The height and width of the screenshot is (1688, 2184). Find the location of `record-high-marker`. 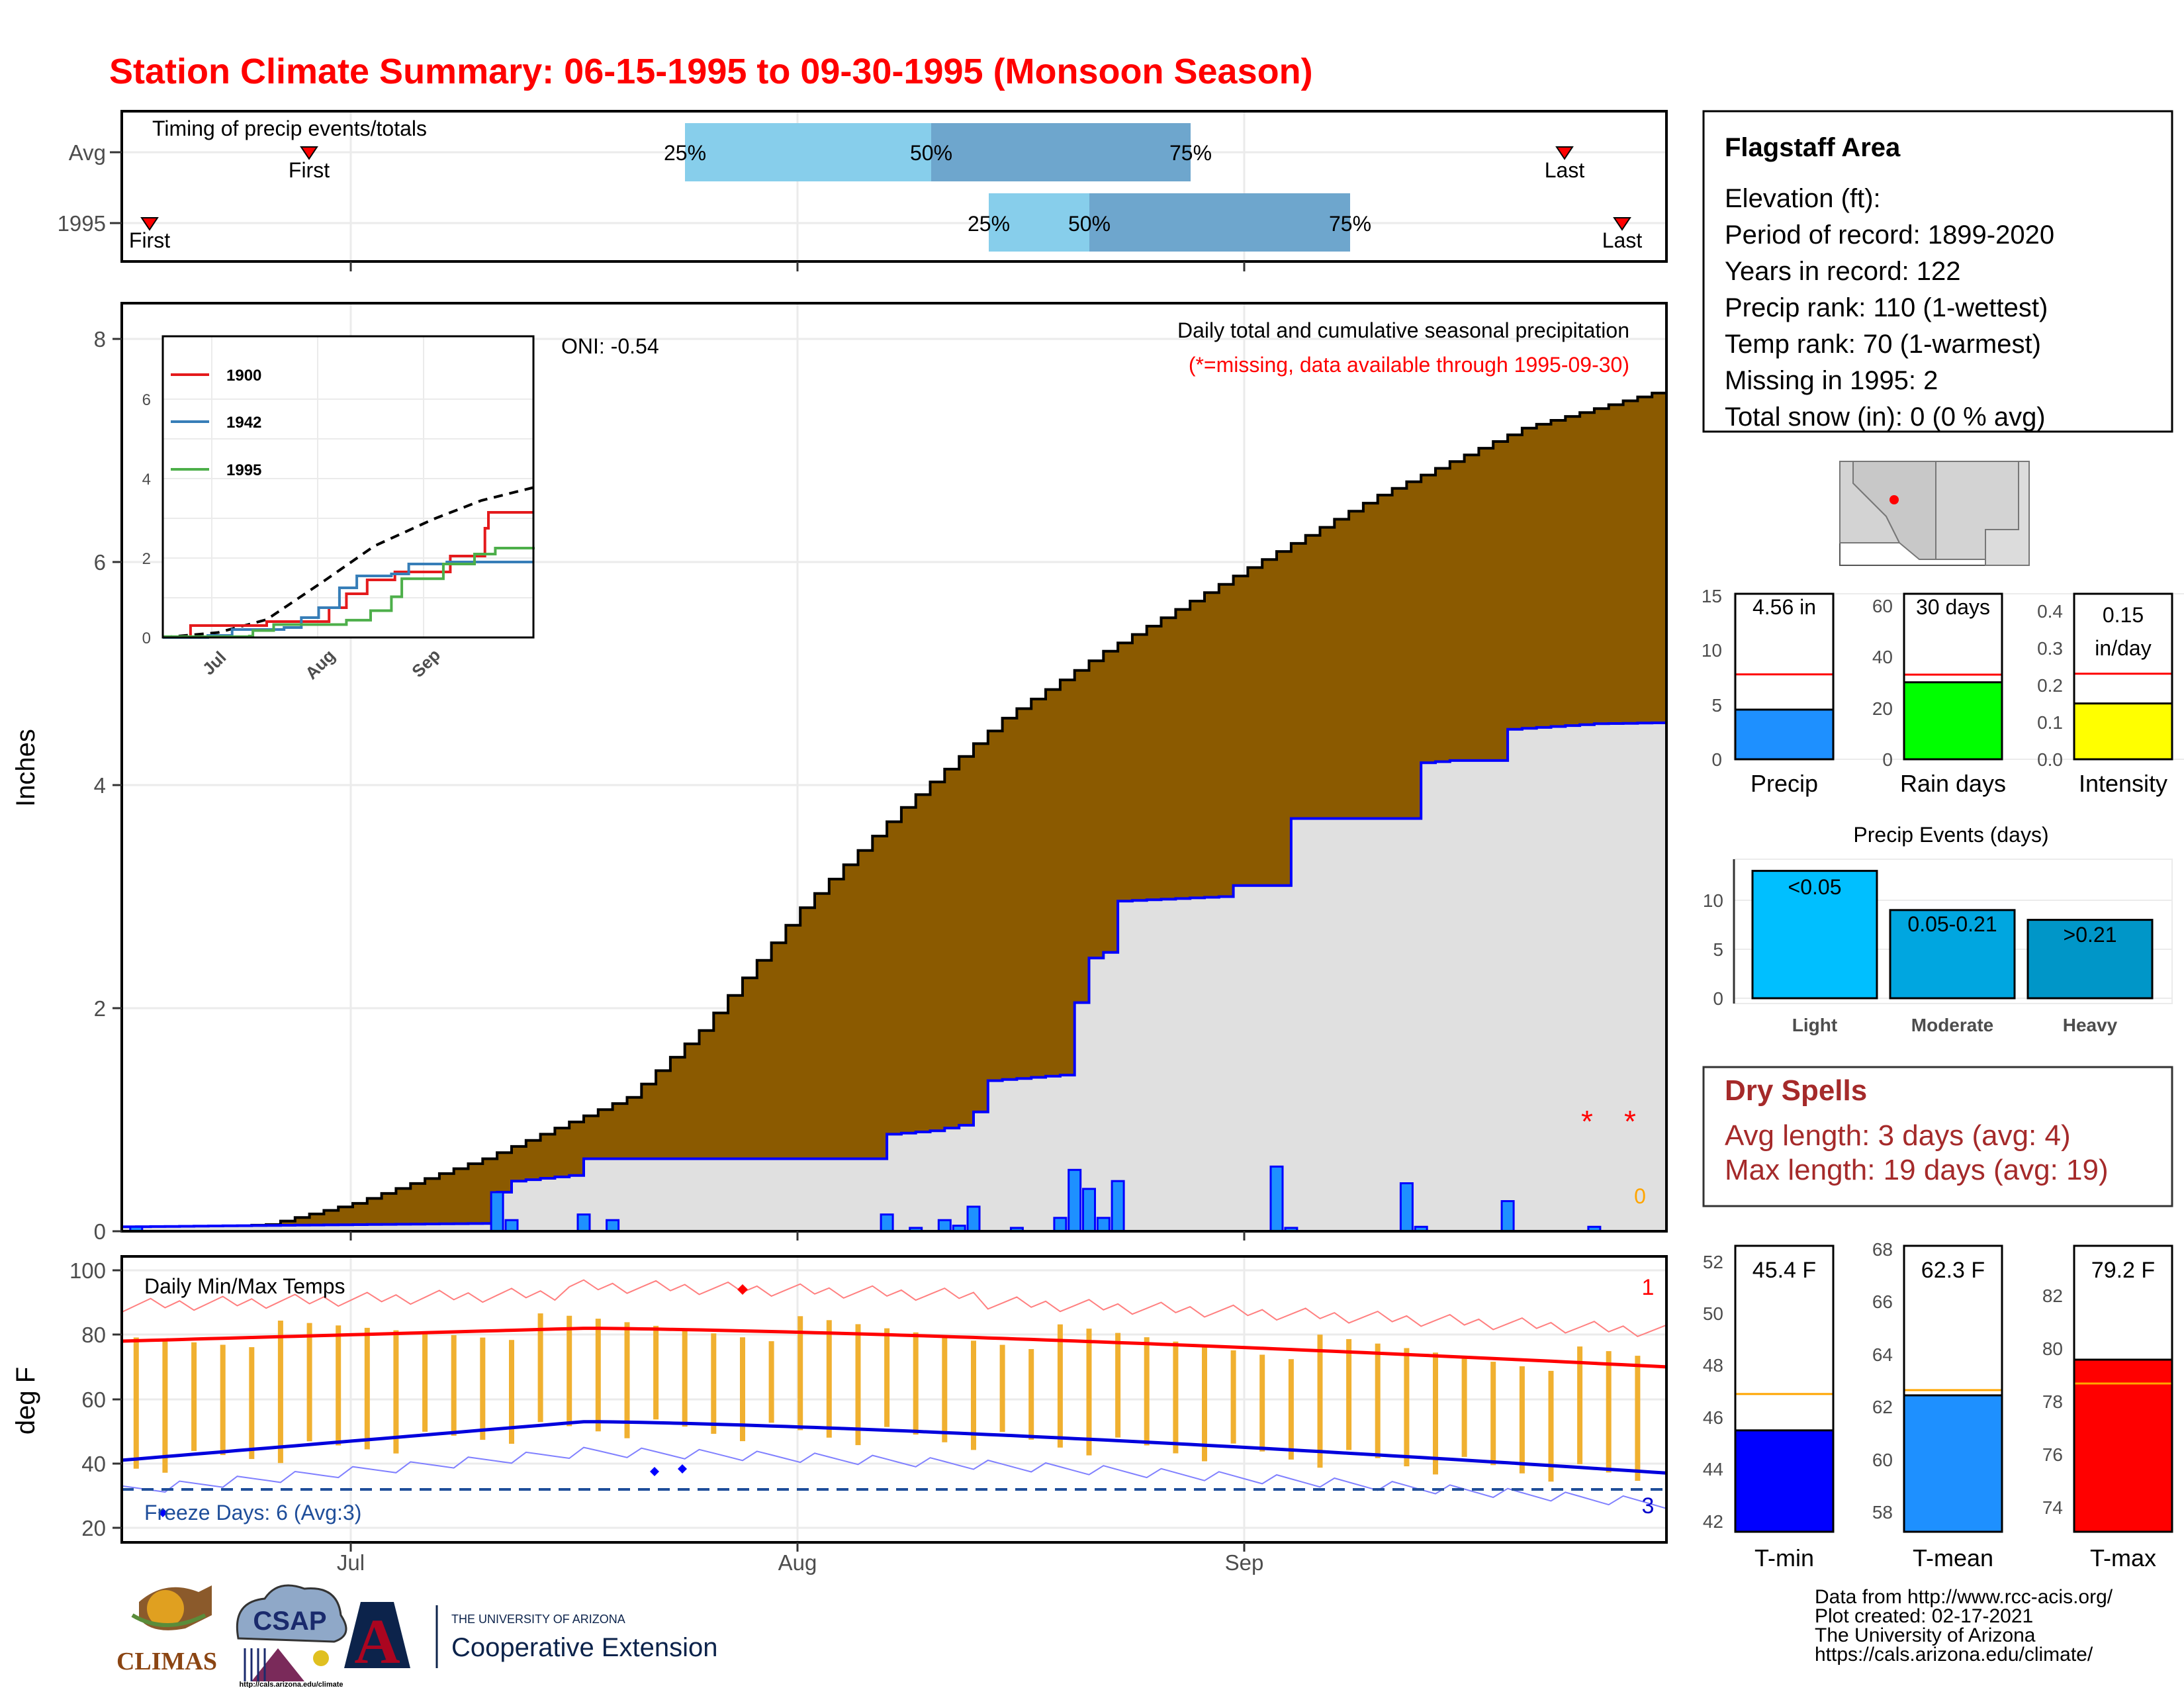

record-high-marker is located at coordinates (742, 1289).